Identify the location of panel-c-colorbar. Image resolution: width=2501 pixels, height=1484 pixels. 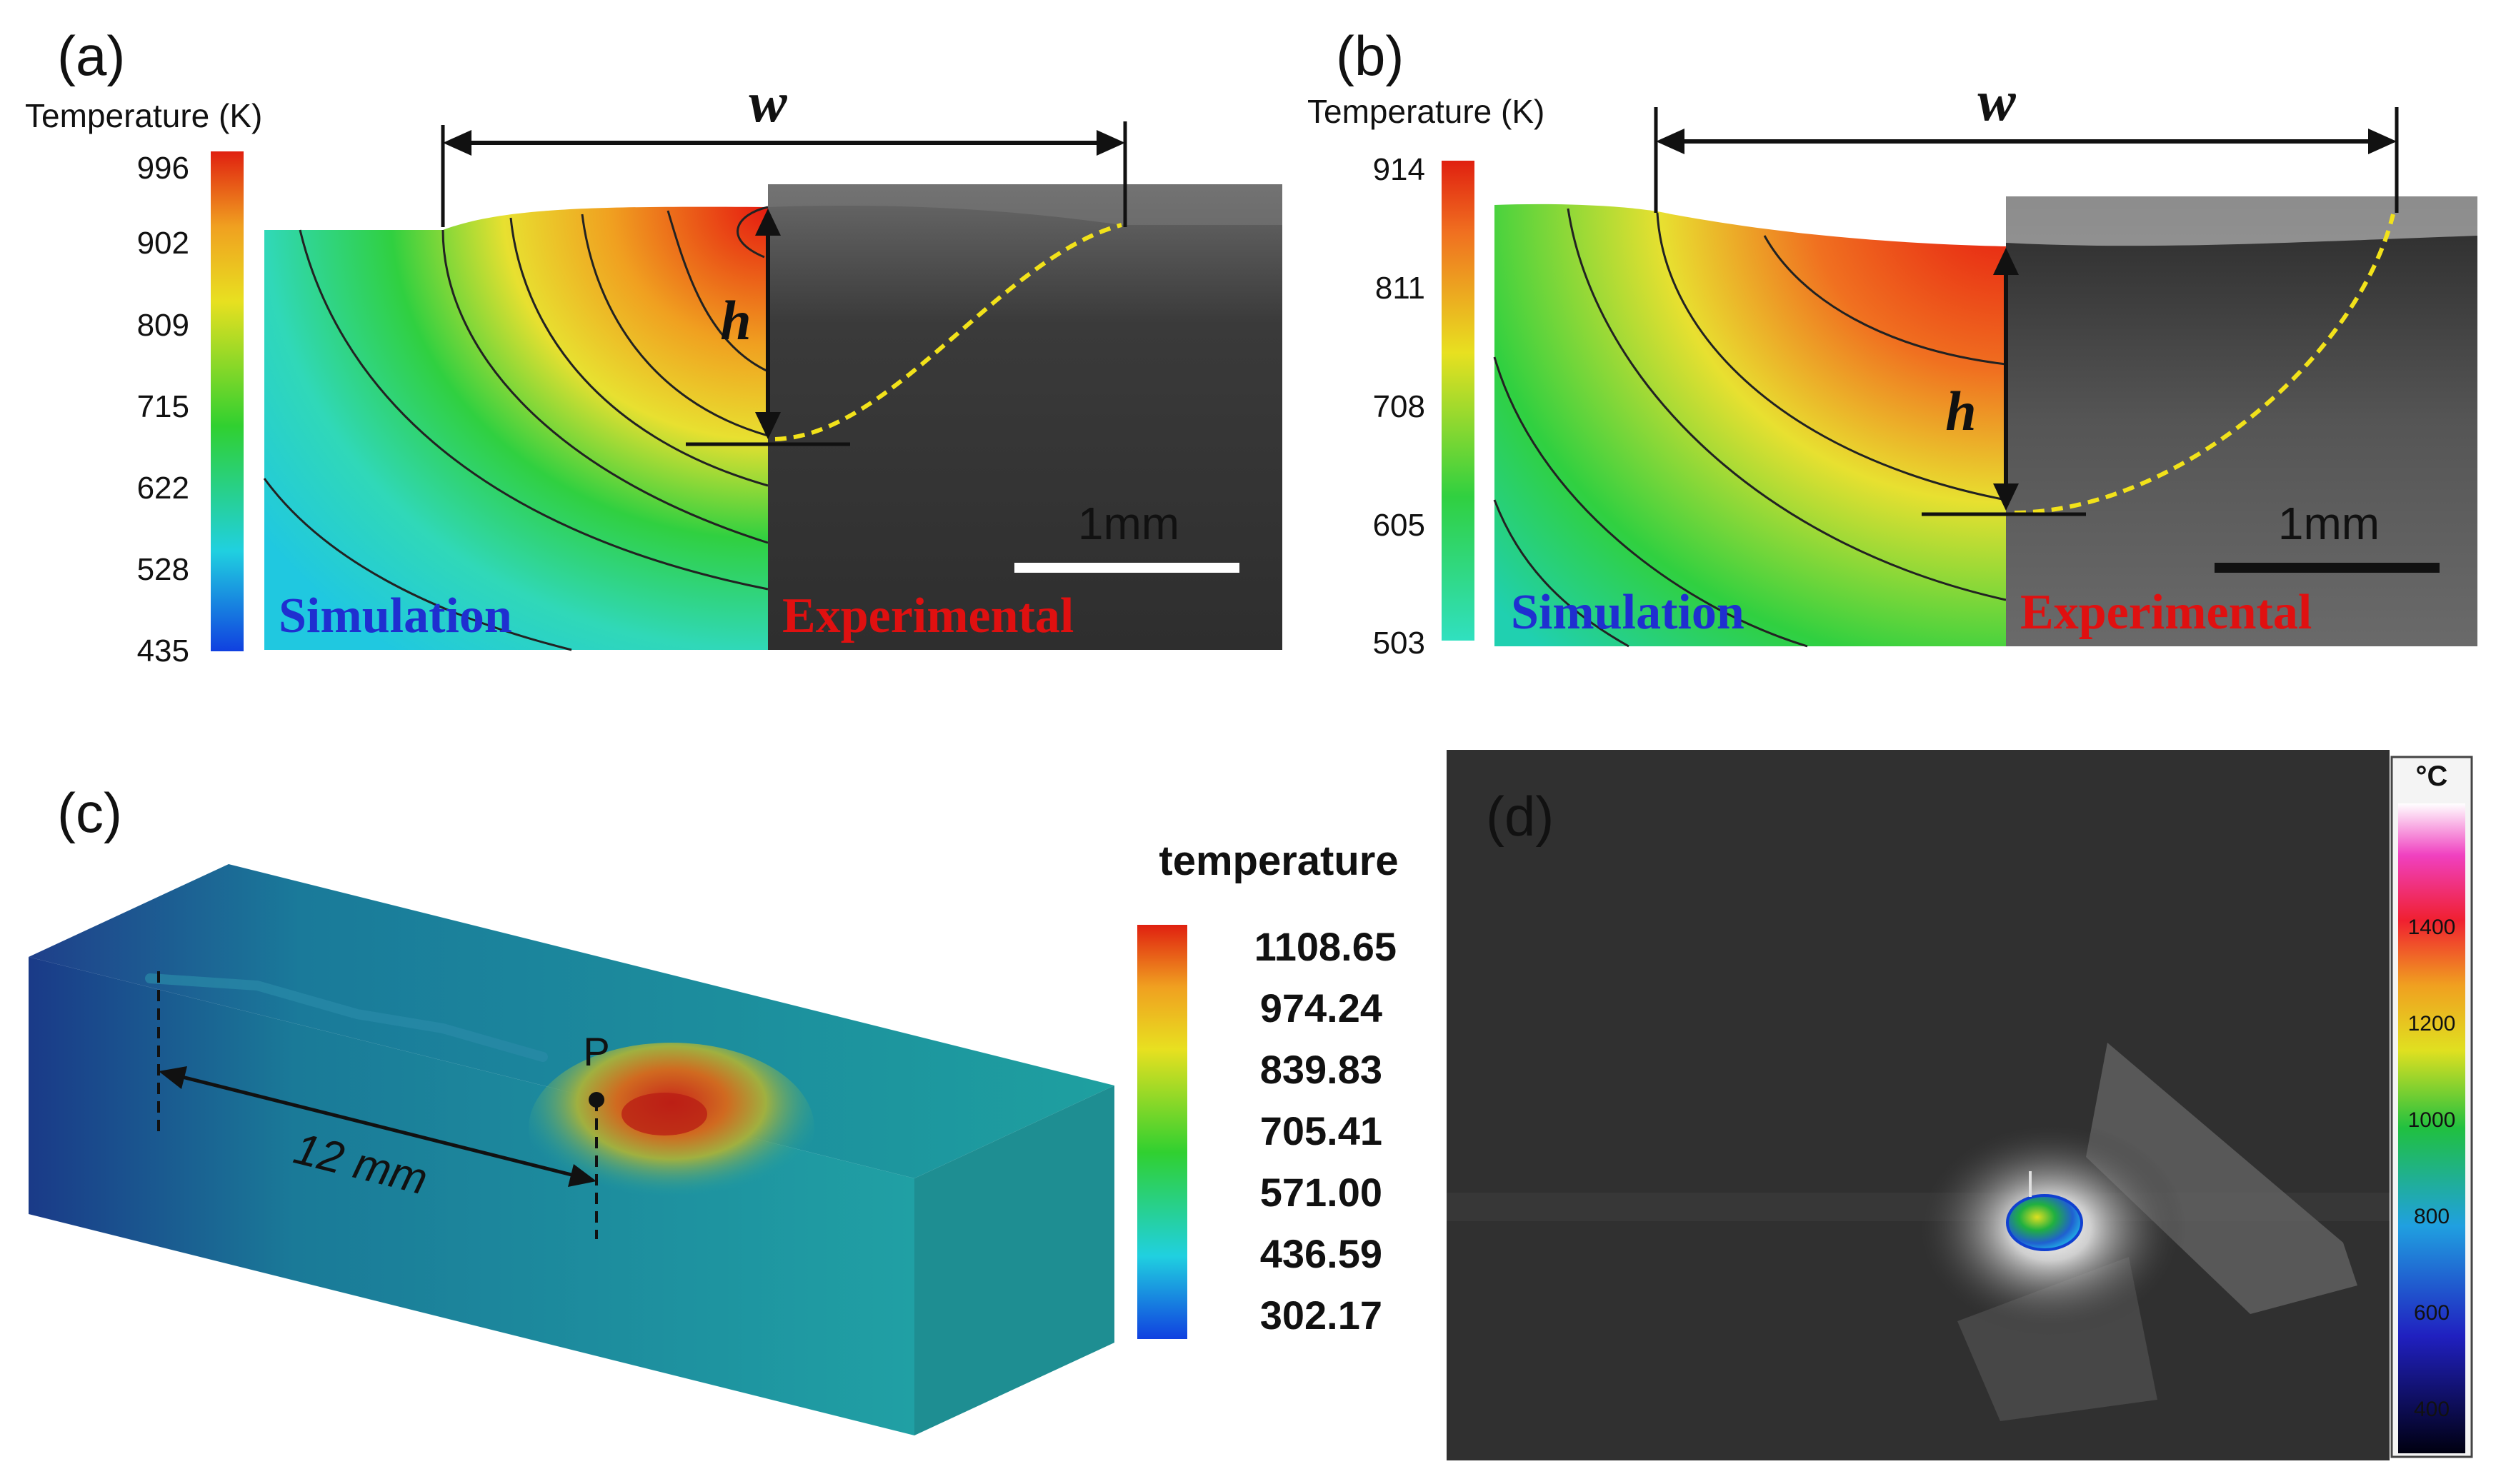
(1162, 1132).